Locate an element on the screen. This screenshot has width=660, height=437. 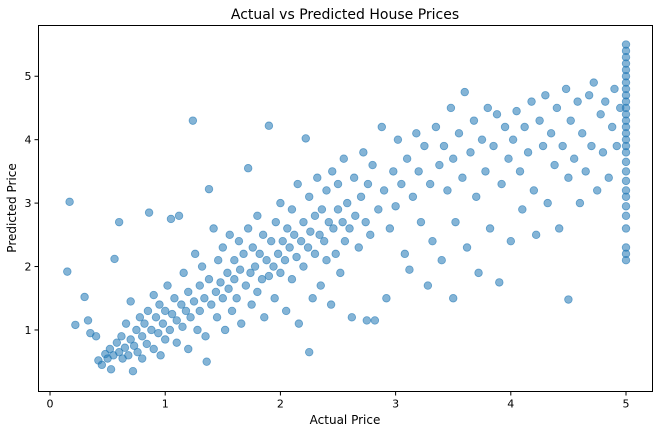
y-tick-label: 5 is located at coordinates (28, 76).